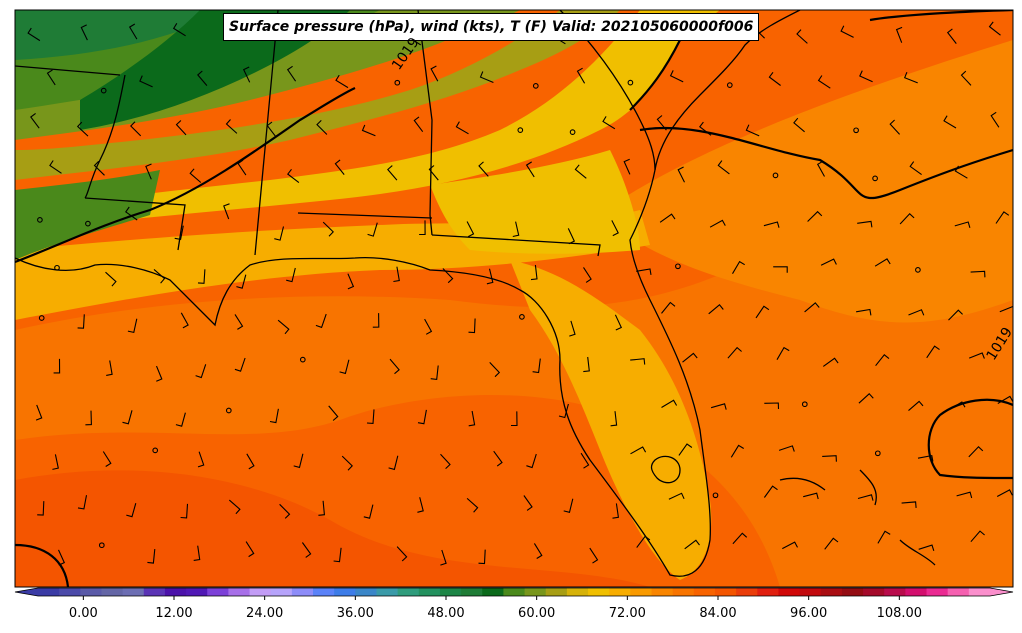 This screenshot has width=1022, height=633. What do you see at coordinates (332, 528) in the screenshot?
I see `temp-band-gulf-warm` at bounding box center [332, 528].